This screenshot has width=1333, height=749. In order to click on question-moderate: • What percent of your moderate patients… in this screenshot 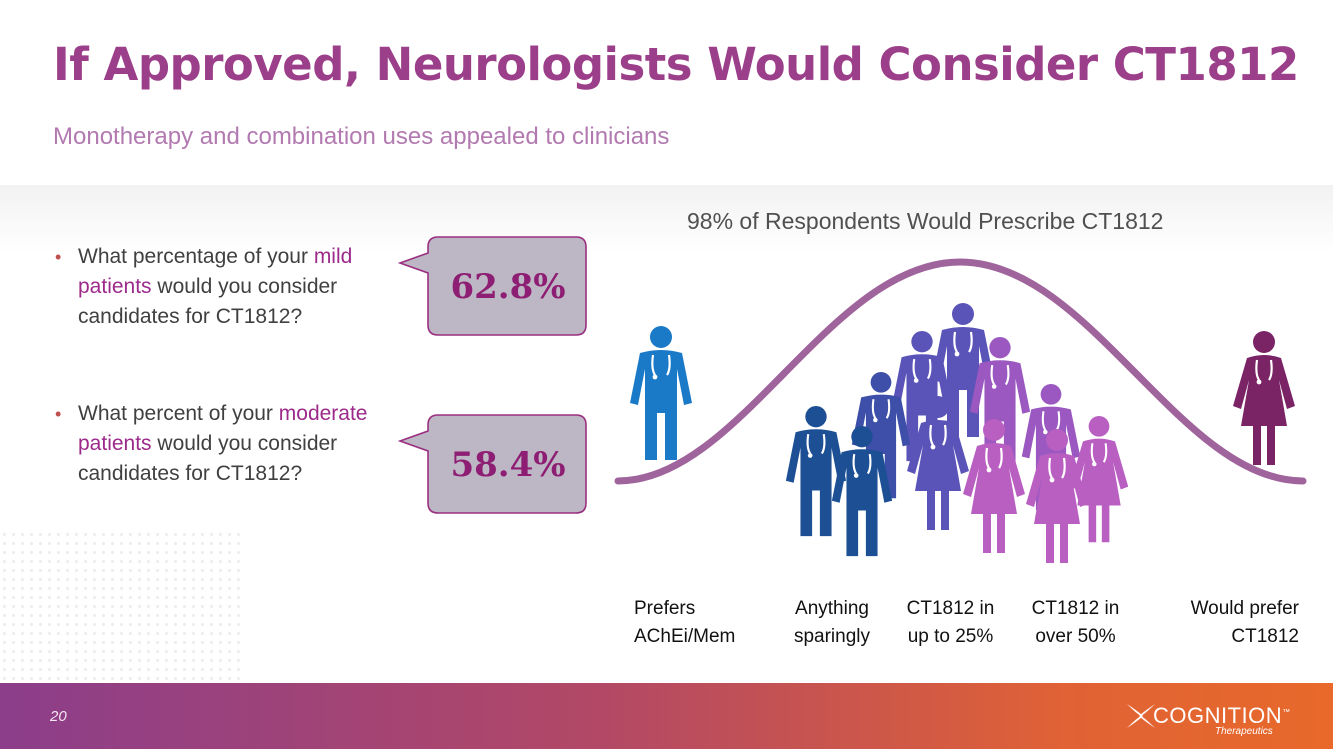, I will do `click(227, 444)`.